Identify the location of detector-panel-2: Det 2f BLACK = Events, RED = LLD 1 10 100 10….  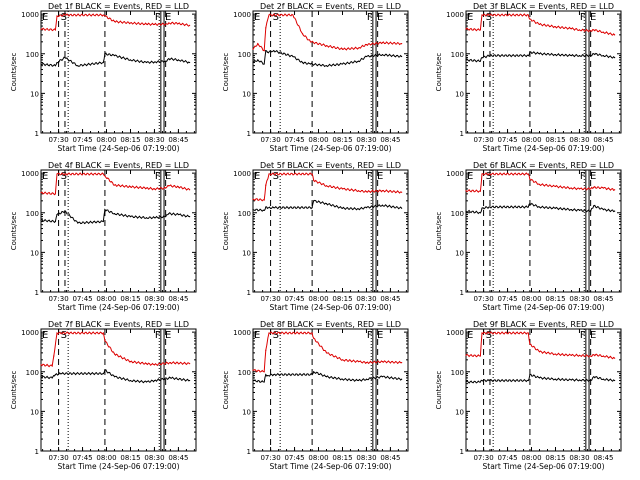
(315, 77).